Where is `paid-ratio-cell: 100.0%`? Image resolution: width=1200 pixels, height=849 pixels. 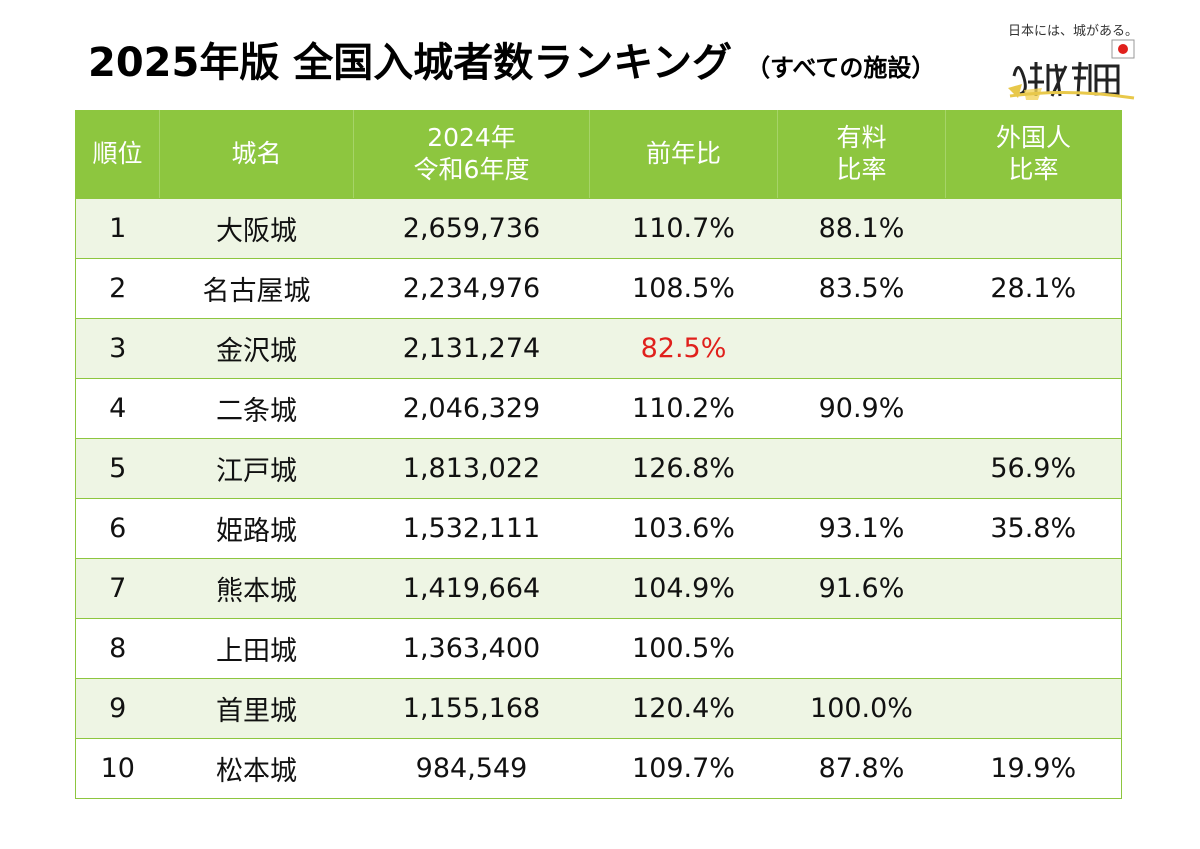 paid-ratio-cell: 100.0% is located at coordinates (861, 708).